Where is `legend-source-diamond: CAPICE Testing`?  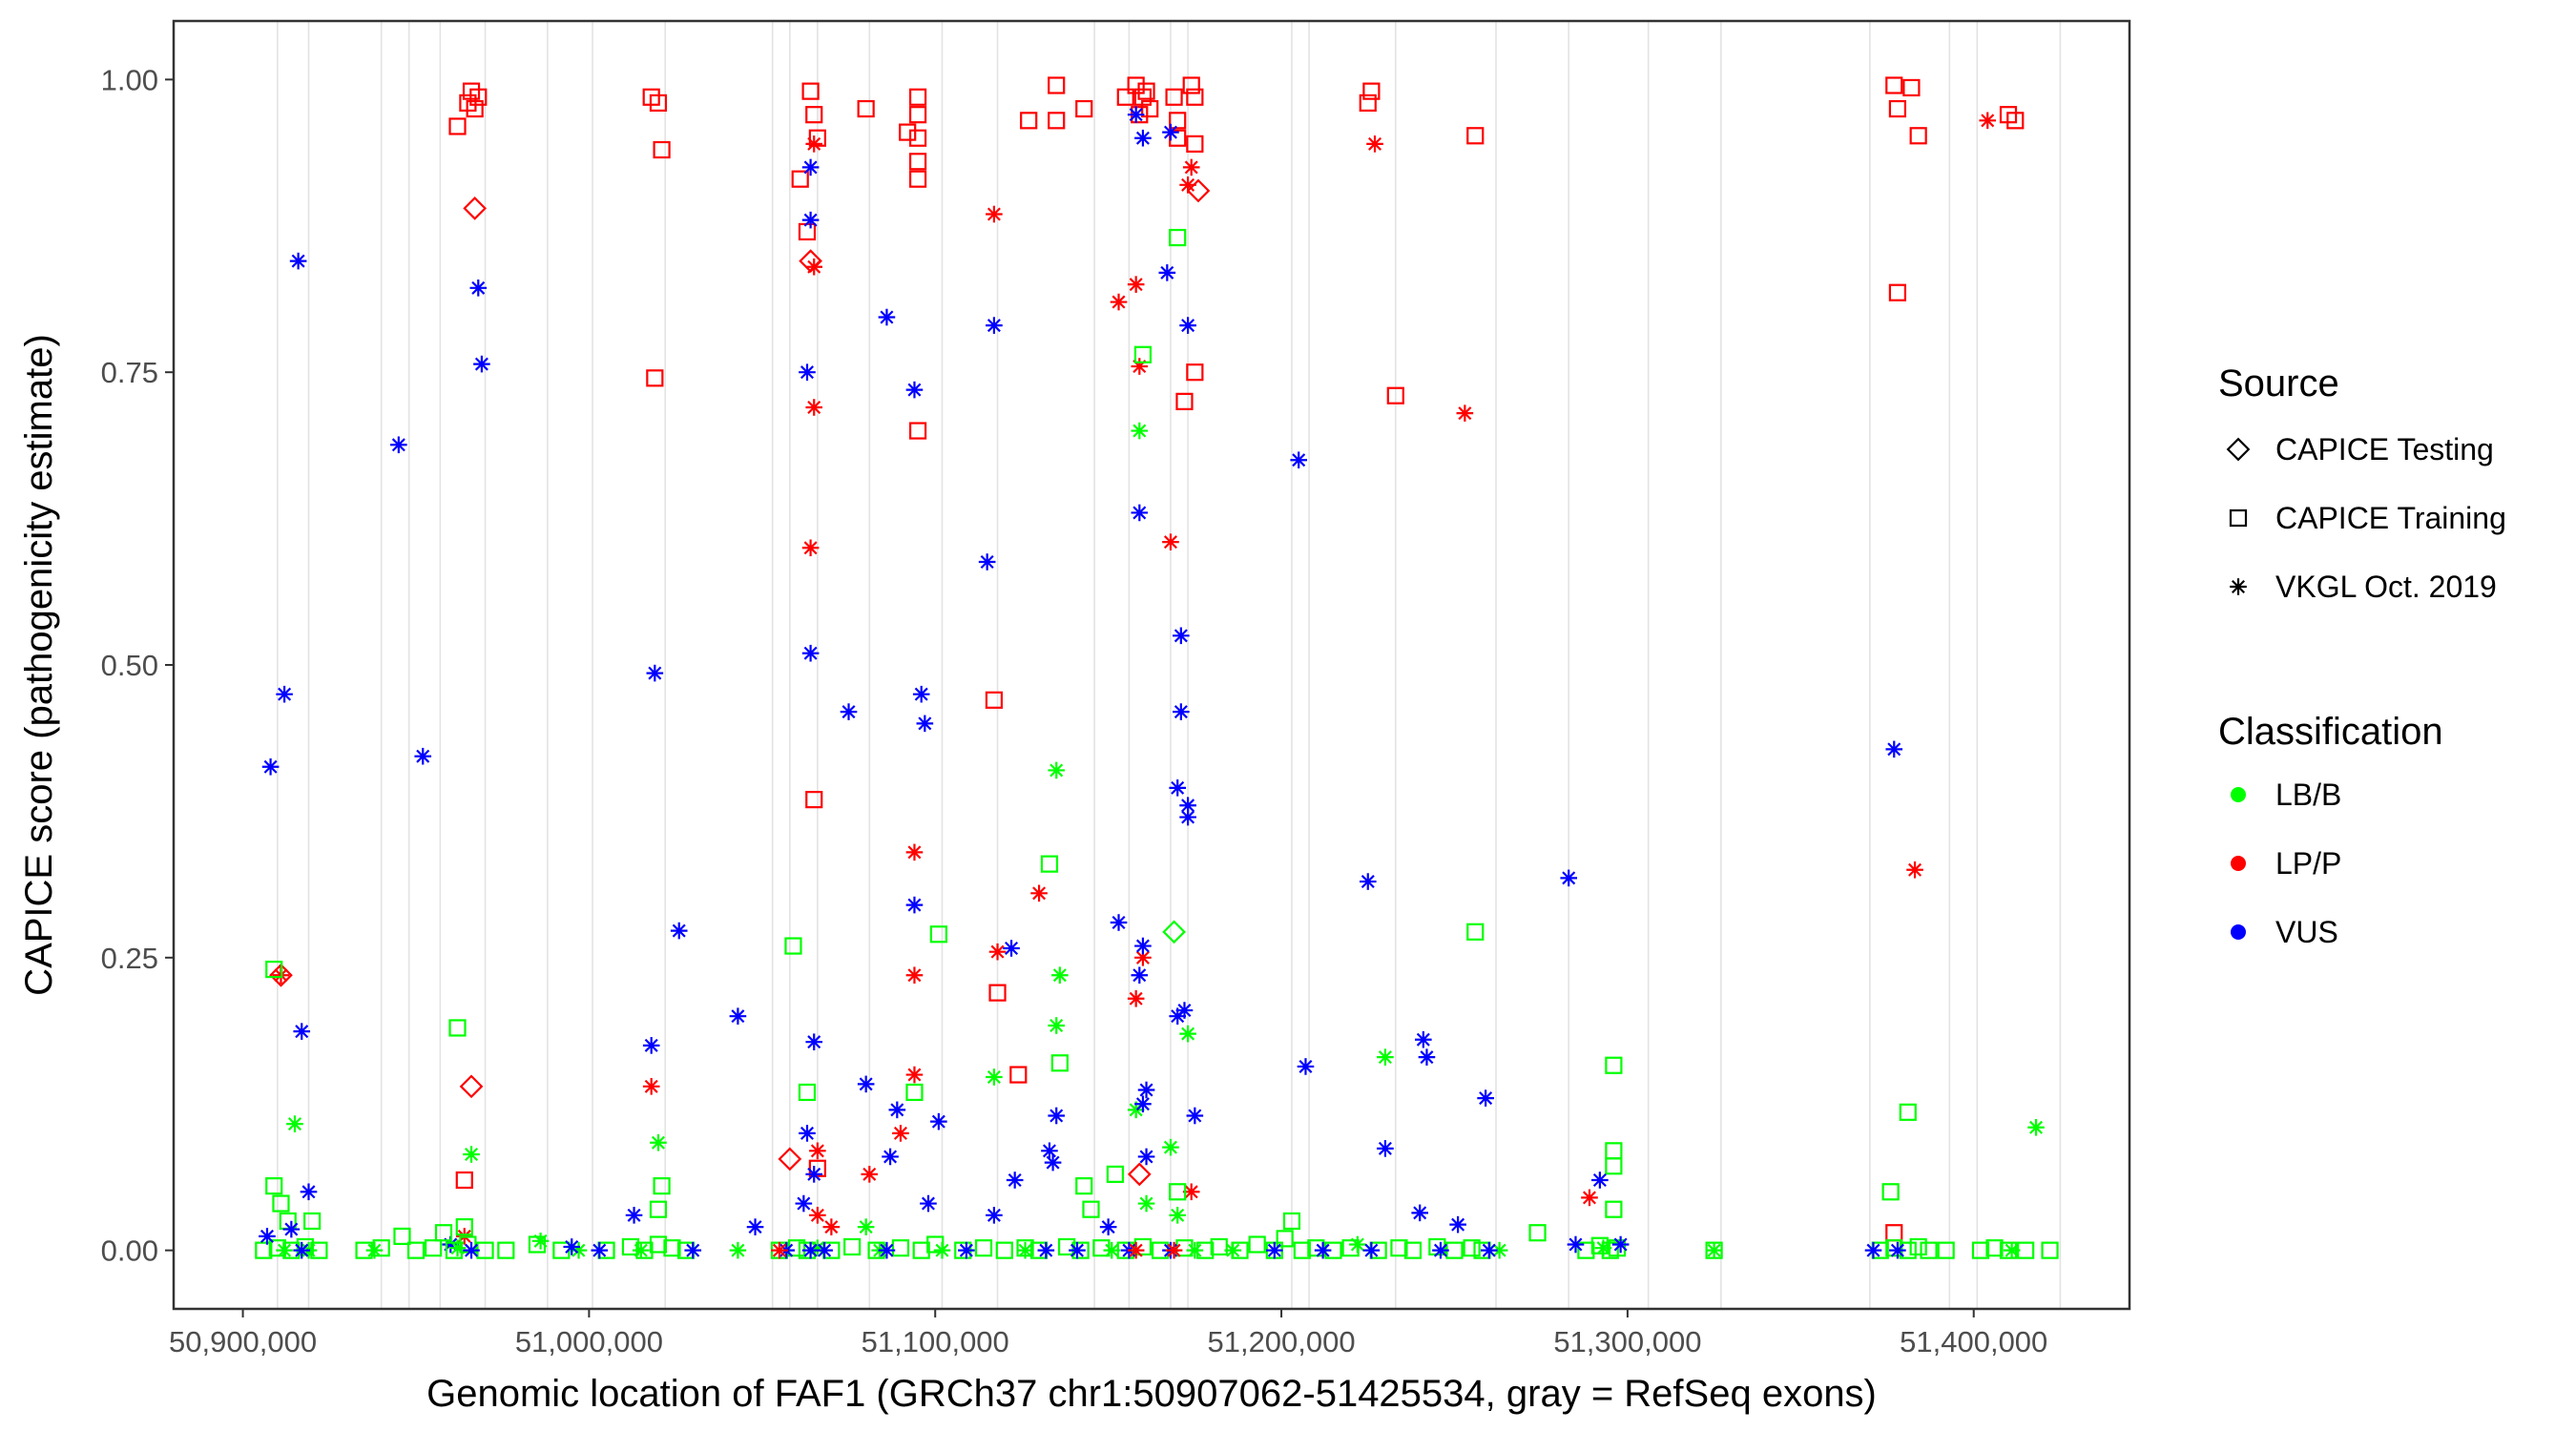
legend-source-diamond: CAPICE Testing is located at coordinates (2360, 449).